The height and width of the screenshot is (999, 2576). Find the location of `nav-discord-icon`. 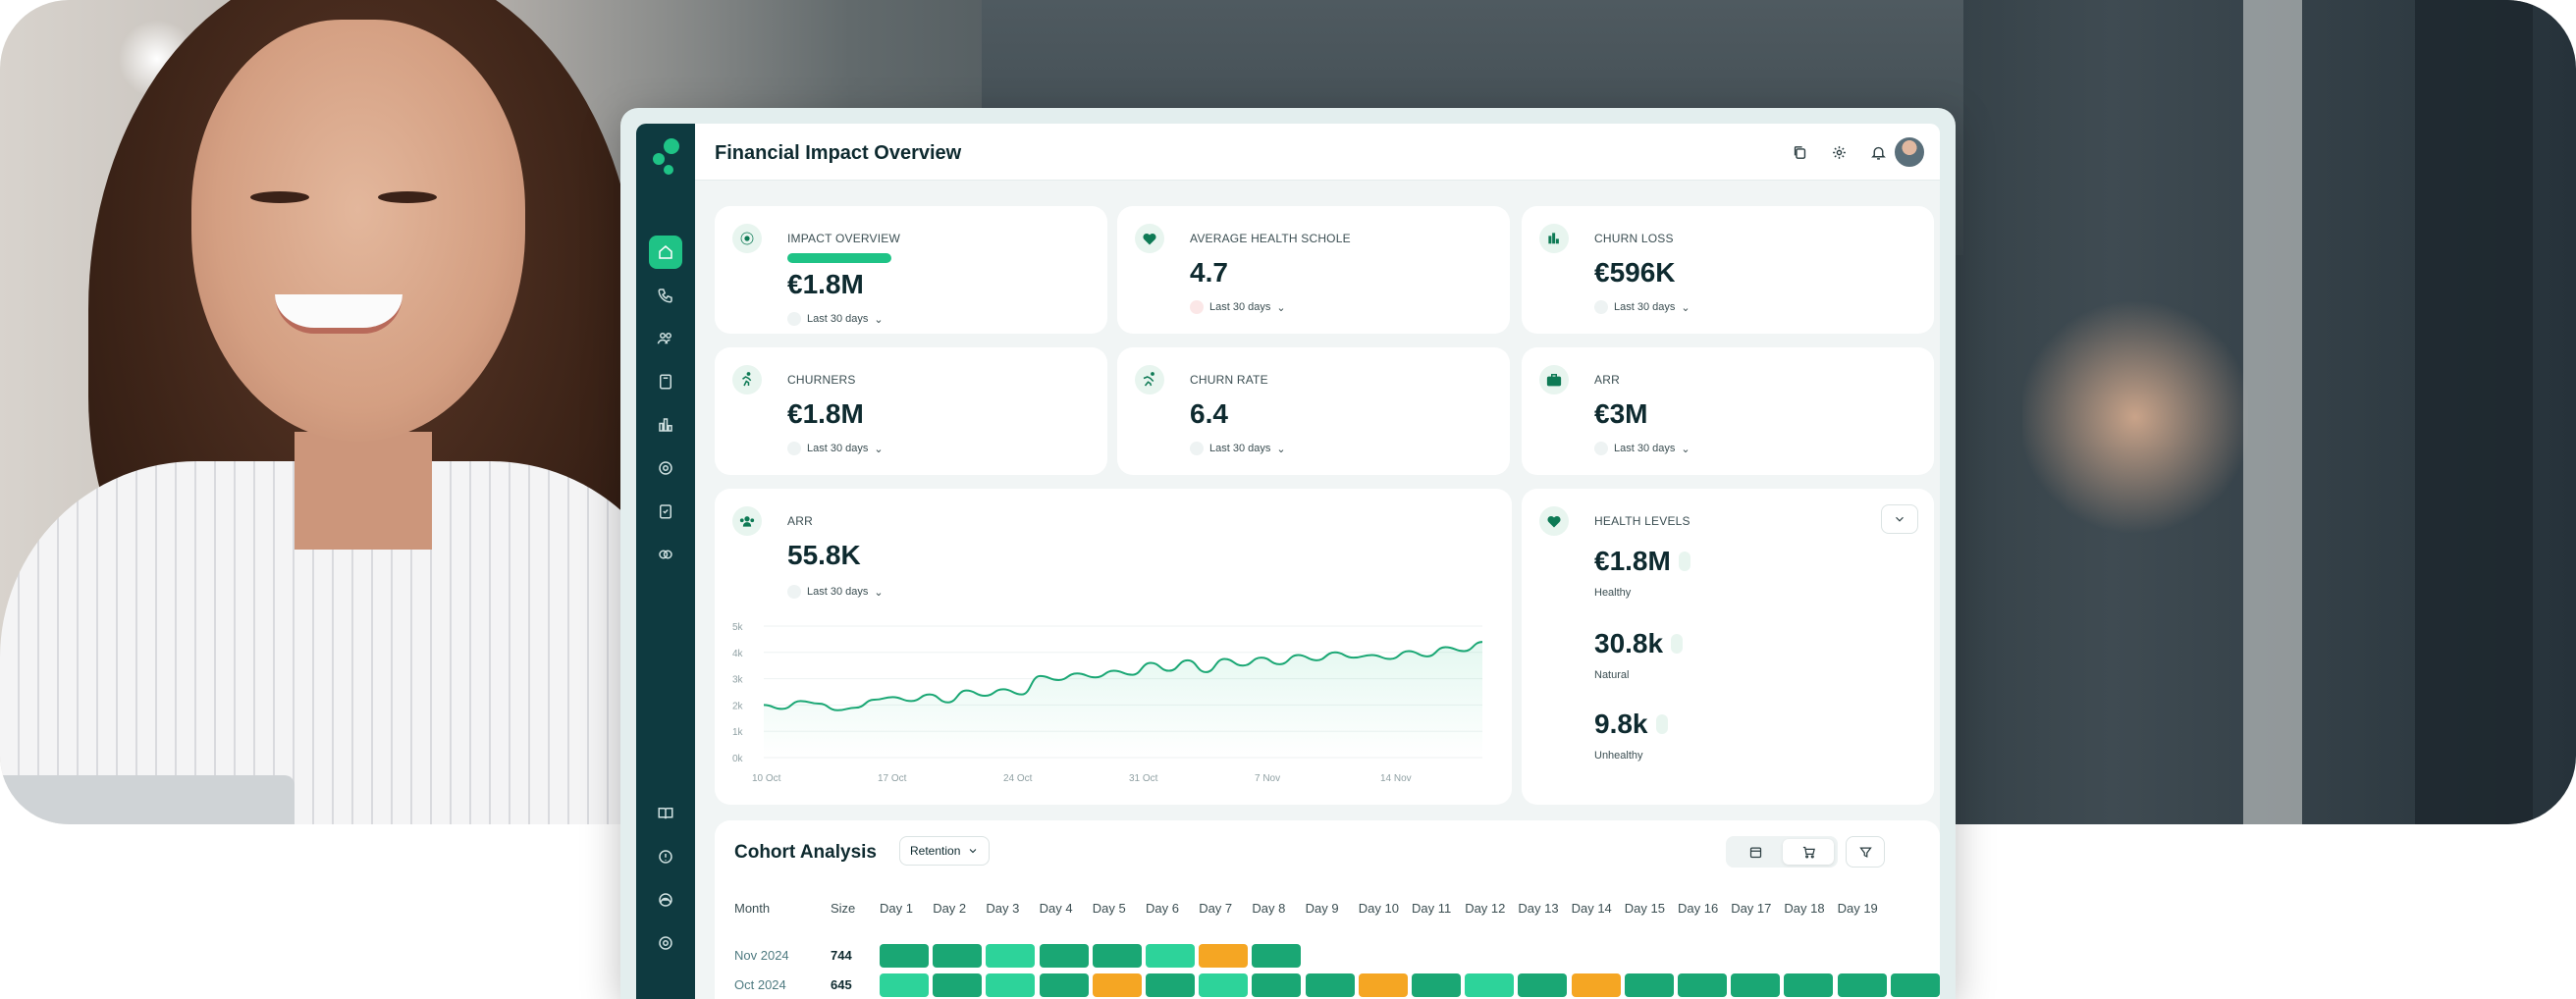

nav-discord-icon is located at coordinates (665, 900).